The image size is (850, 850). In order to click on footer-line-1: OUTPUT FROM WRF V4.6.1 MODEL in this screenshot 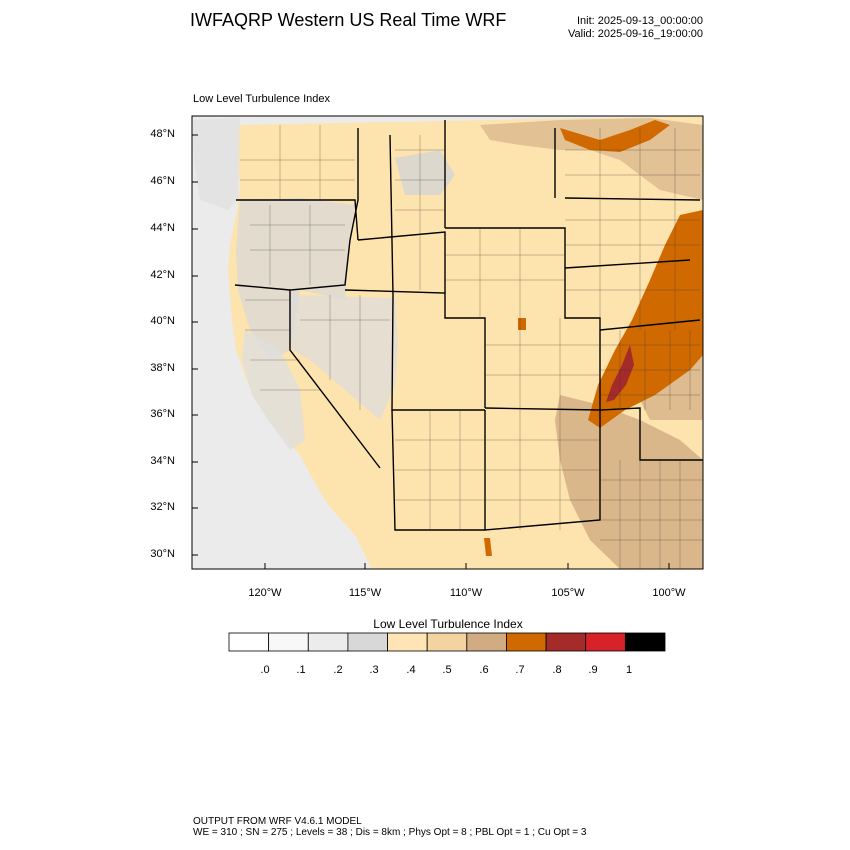, I will do `click(277, 821)`.